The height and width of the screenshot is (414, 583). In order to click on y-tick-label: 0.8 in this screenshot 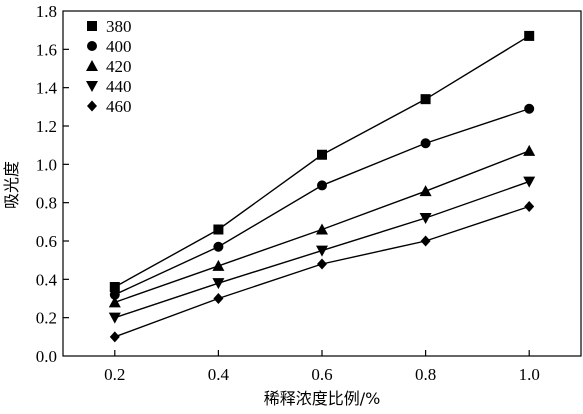, I will do `click(46, 203)`.